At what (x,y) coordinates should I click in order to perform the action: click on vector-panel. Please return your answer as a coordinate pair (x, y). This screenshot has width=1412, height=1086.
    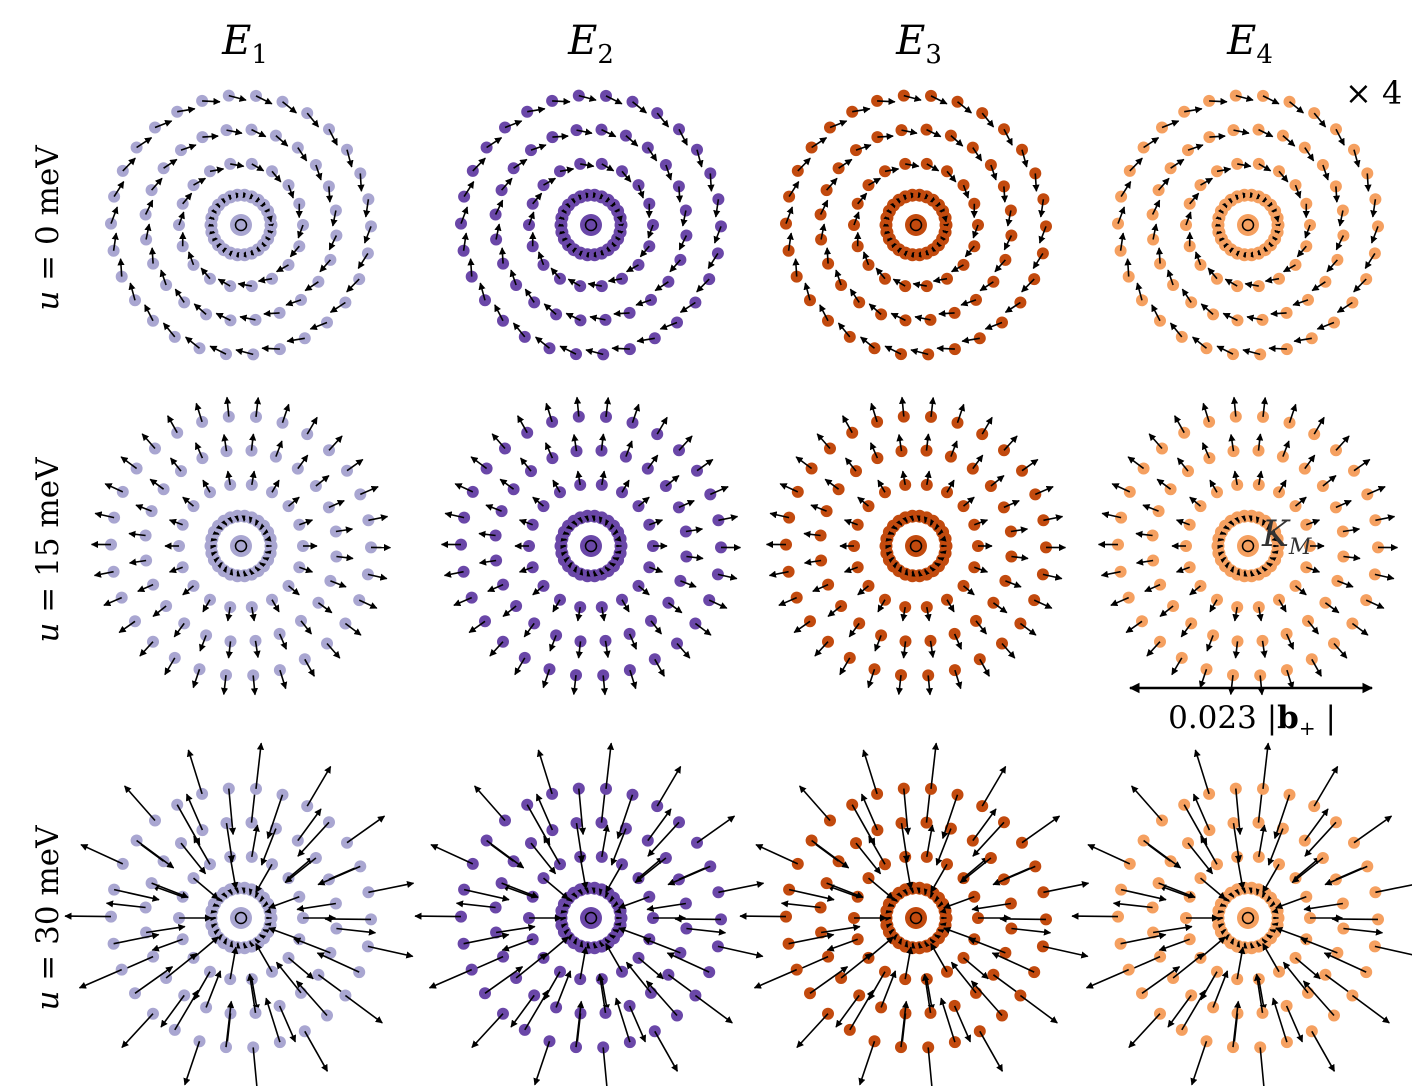
    Looking at the image, I should click on (241, 546).